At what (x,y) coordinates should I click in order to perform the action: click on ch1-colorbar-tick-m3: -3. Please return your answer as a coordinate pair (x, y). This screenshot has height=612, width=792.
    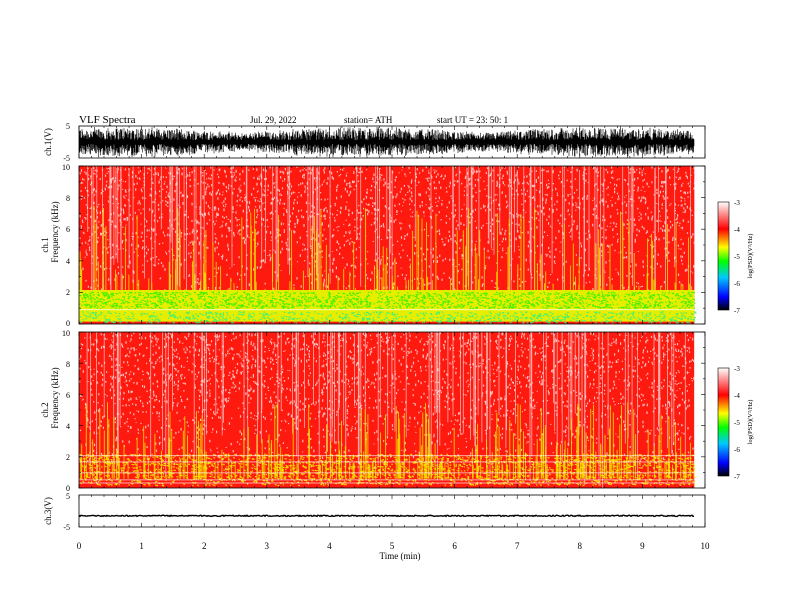
    Looking at the image, I should click on (737, 203).